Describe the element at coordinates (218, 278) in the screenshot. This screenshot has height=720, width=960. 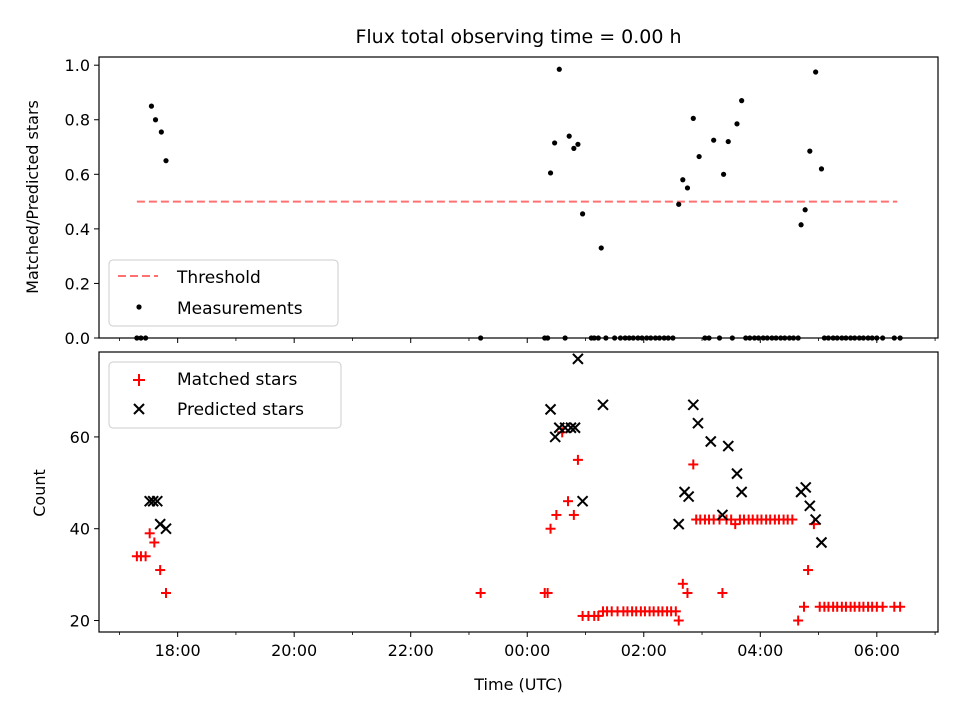
I see `legend-threshold-label: Threshold` at that location.